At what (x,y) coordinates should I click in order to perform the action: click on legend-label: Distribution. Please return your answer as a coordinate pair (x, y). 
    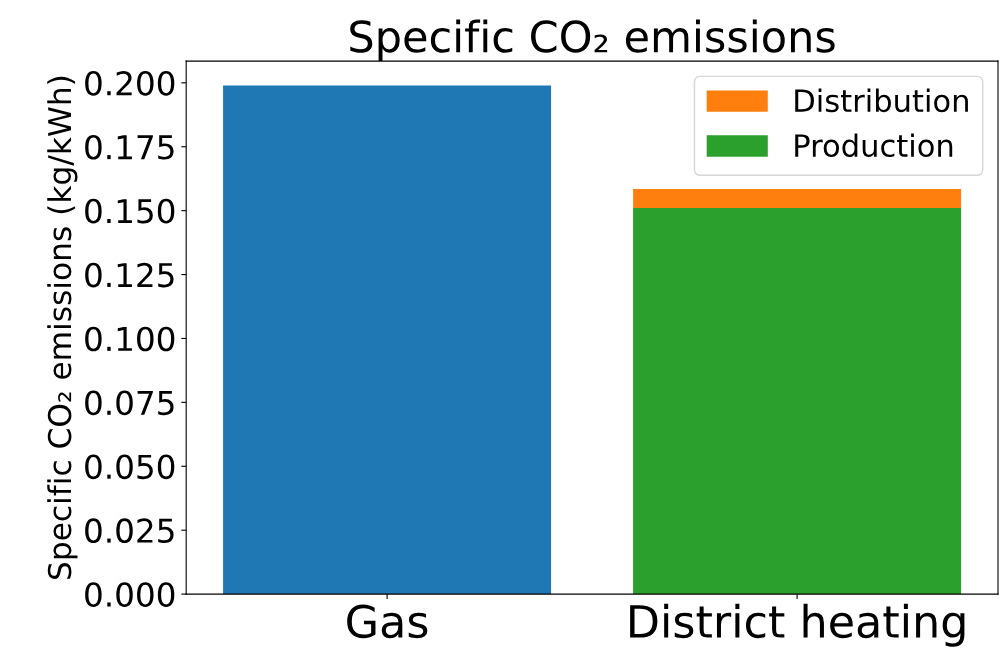
    Looking at the image, I should click on (881, 100).